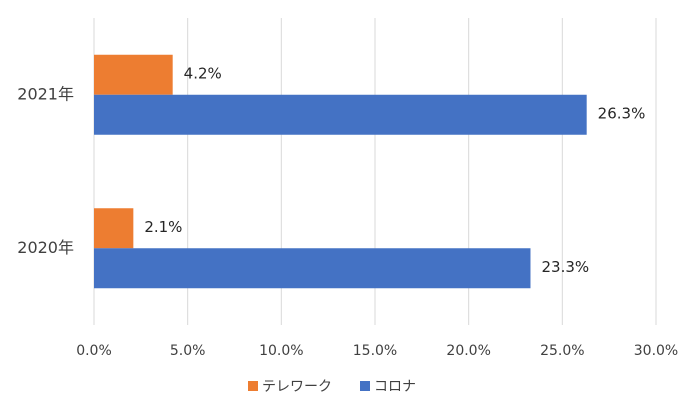 The width and height of the screenshot is (700, 419). Describe the element at coordinates (45, 93) in the screenshot. I see `y-tick-label: 2021年` at that location.